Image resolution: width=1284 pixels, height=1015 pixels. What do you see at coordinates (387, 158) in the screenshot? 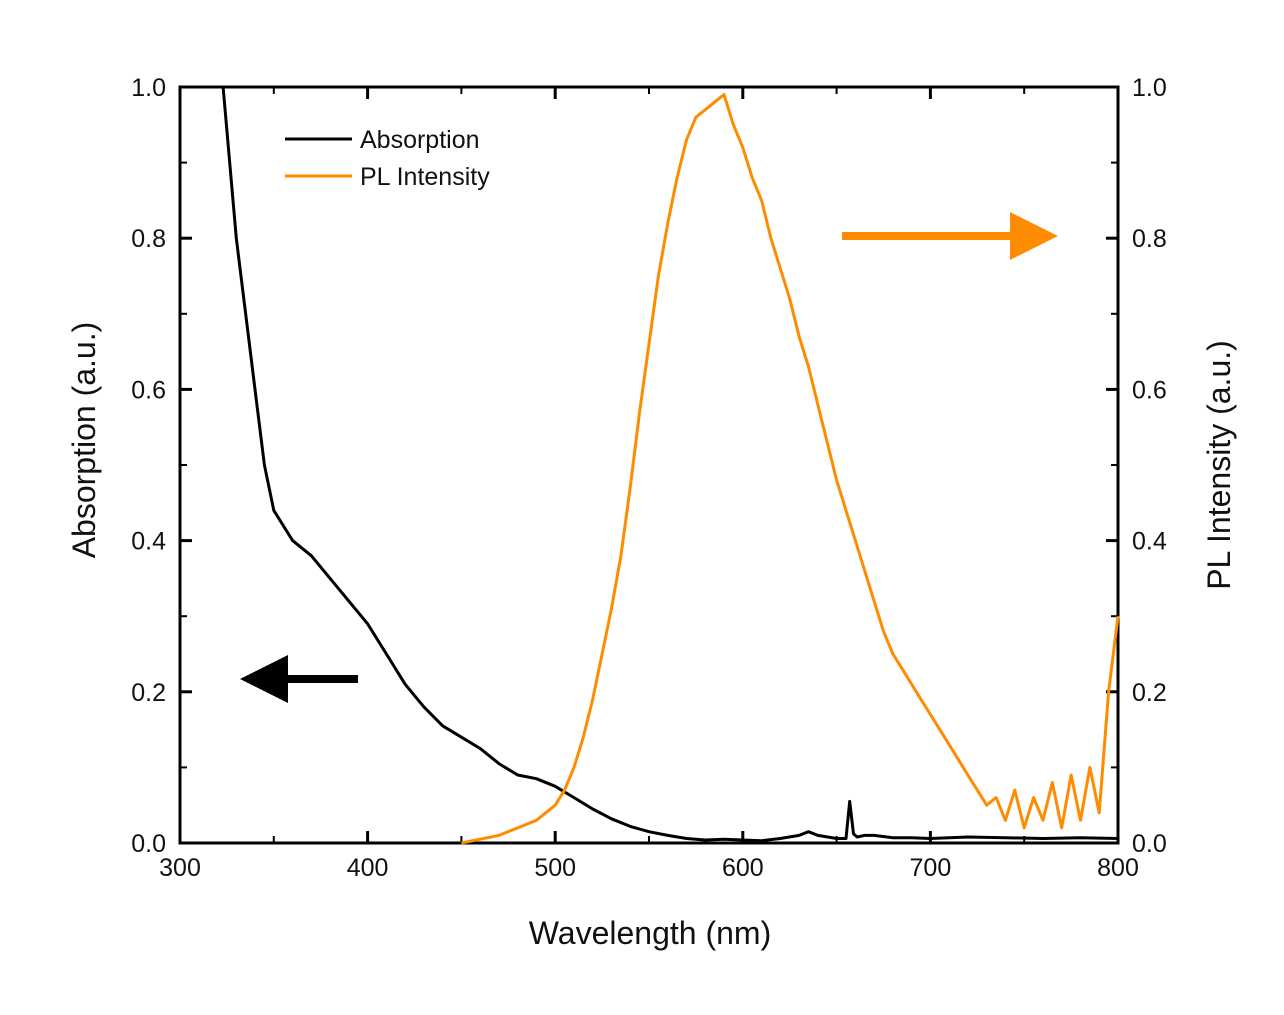
I see `legend: Absorption PL Intensity` at bounding box center [387, 158].